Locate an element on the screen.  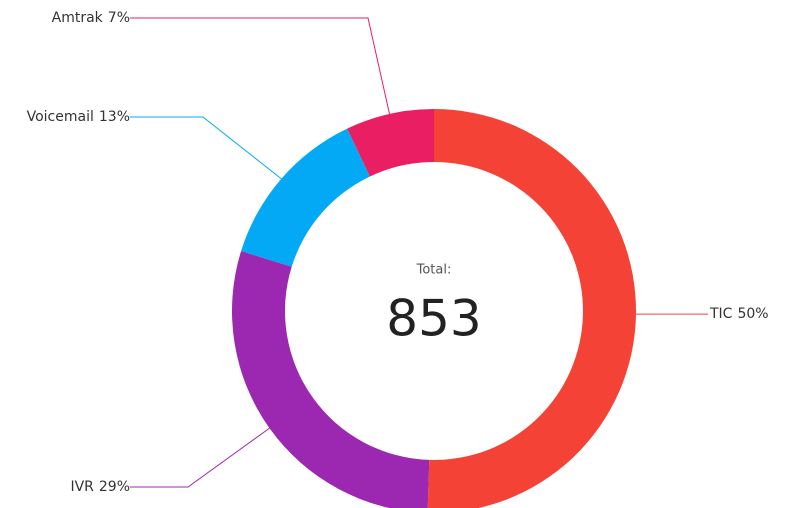
slice-percent: 13% is located at coordinates (114, 117).